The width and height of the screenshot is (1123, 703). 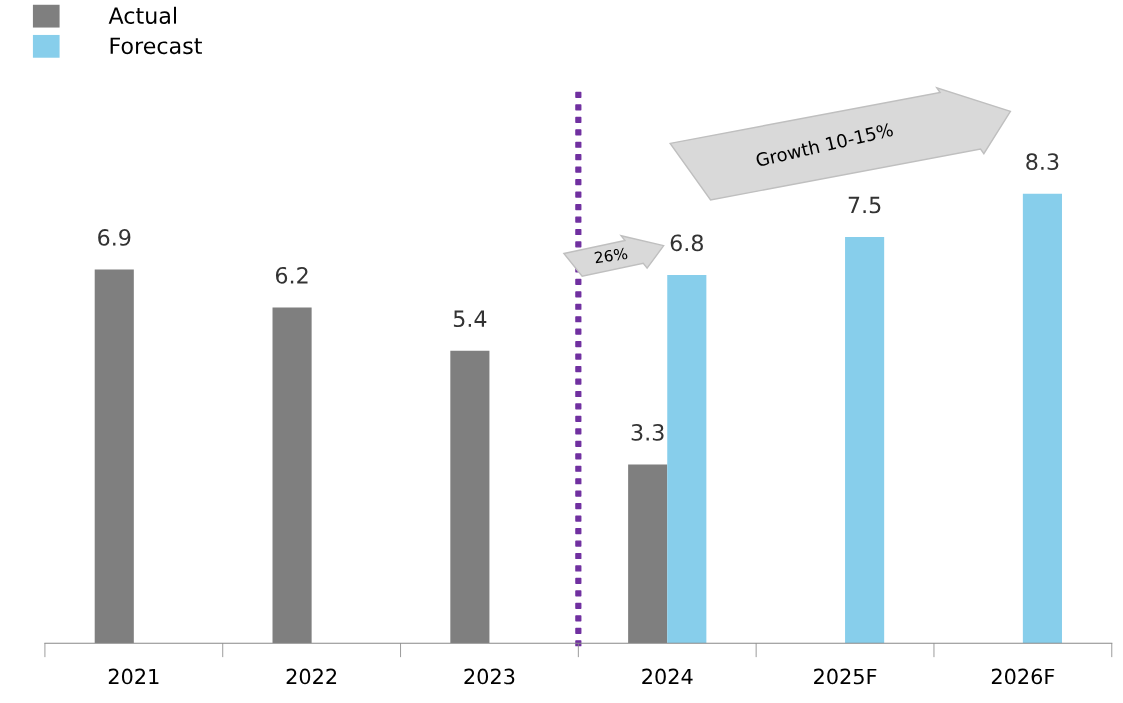 What do you see at coordinates (1023, 676) in the screenshot?
I see `x-tick-label: 2026F` at bounding box center [1023, 676].